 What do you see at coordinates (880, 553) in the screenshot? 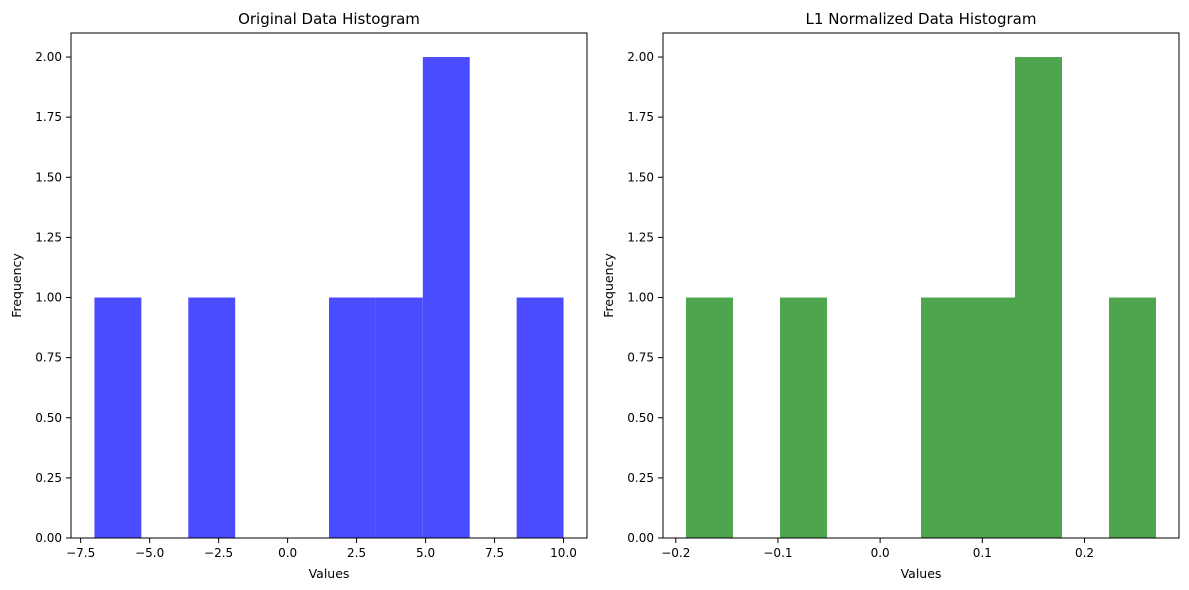
I see `normalized-xtick-label: 0.0` at bounding box center [880, 553].